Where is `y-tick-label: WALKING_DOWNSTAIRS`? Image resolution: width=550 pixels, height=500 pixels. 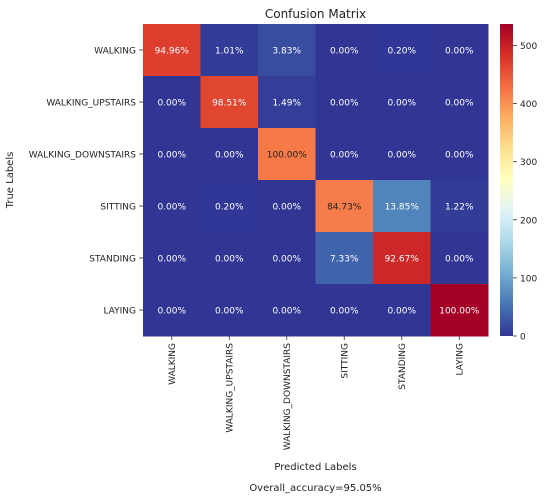
y-tick-label: WALKING_DOWNSTAIRS is located at coordinates (83, 156).